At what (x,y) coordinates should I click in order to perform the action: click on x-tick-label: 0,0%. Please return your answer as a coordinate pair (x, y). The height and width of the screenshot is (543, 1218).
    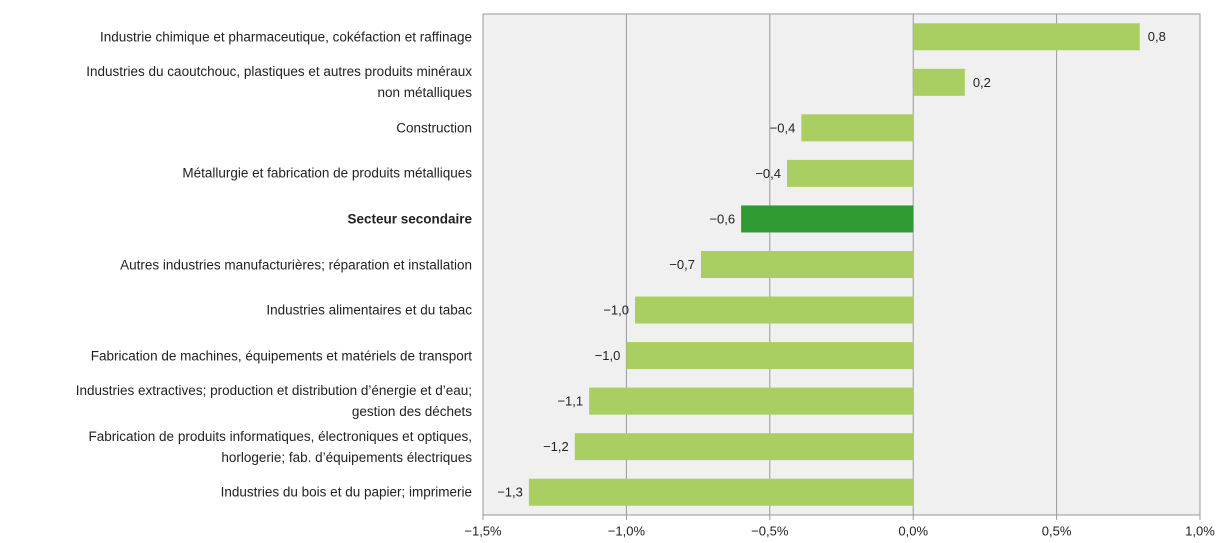
    Looking at the image, I should click on (913, 530).